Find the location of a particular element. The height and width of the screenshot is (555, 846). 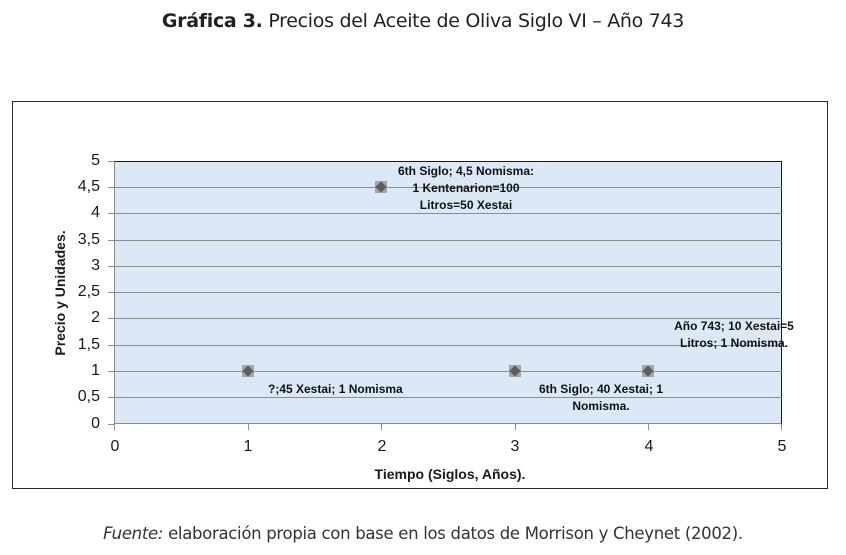

data-label: Año 743; 10 Xestai=5 Litros; 1 Nomisma. is located at coordinates (734, 335).